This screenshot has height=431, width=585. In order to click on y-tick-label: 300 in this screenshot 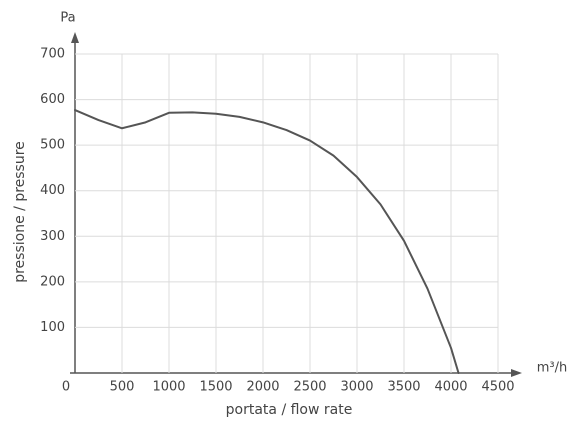, I will do `click(52, 236)`.